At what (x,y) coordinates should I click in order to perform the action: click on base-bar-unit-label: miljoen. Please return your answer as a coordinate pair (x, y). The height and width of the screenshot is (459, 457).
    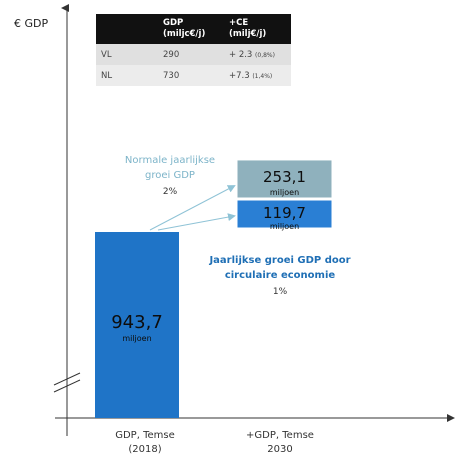
    Looking at the image, I should click on (137, 338).